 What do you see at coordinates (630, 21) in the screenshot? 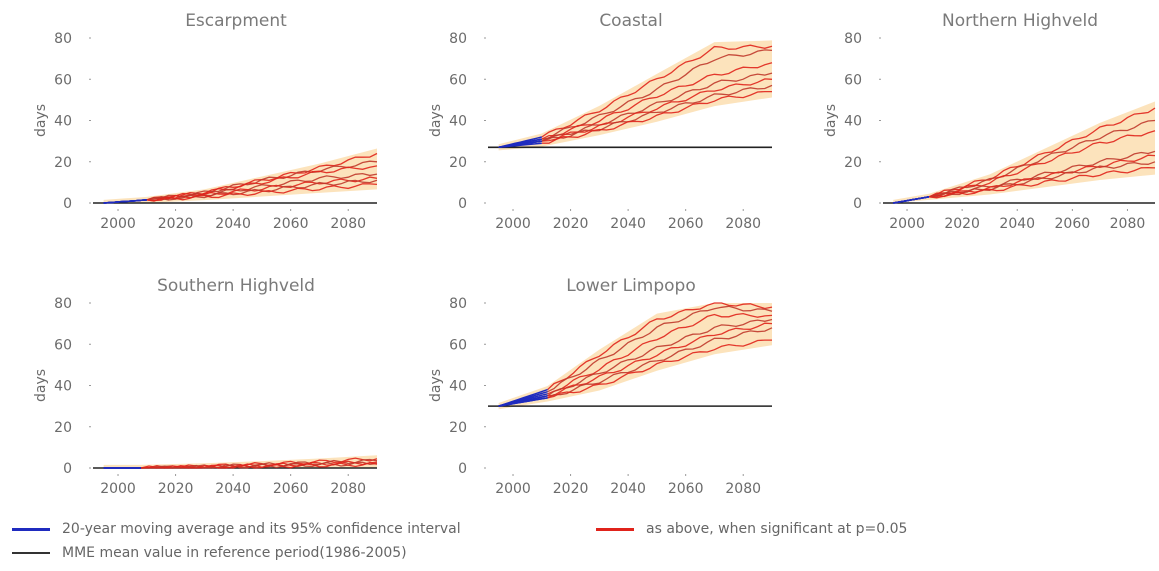
I see `panel-title: Coastal` at bounding box center [630, 21].